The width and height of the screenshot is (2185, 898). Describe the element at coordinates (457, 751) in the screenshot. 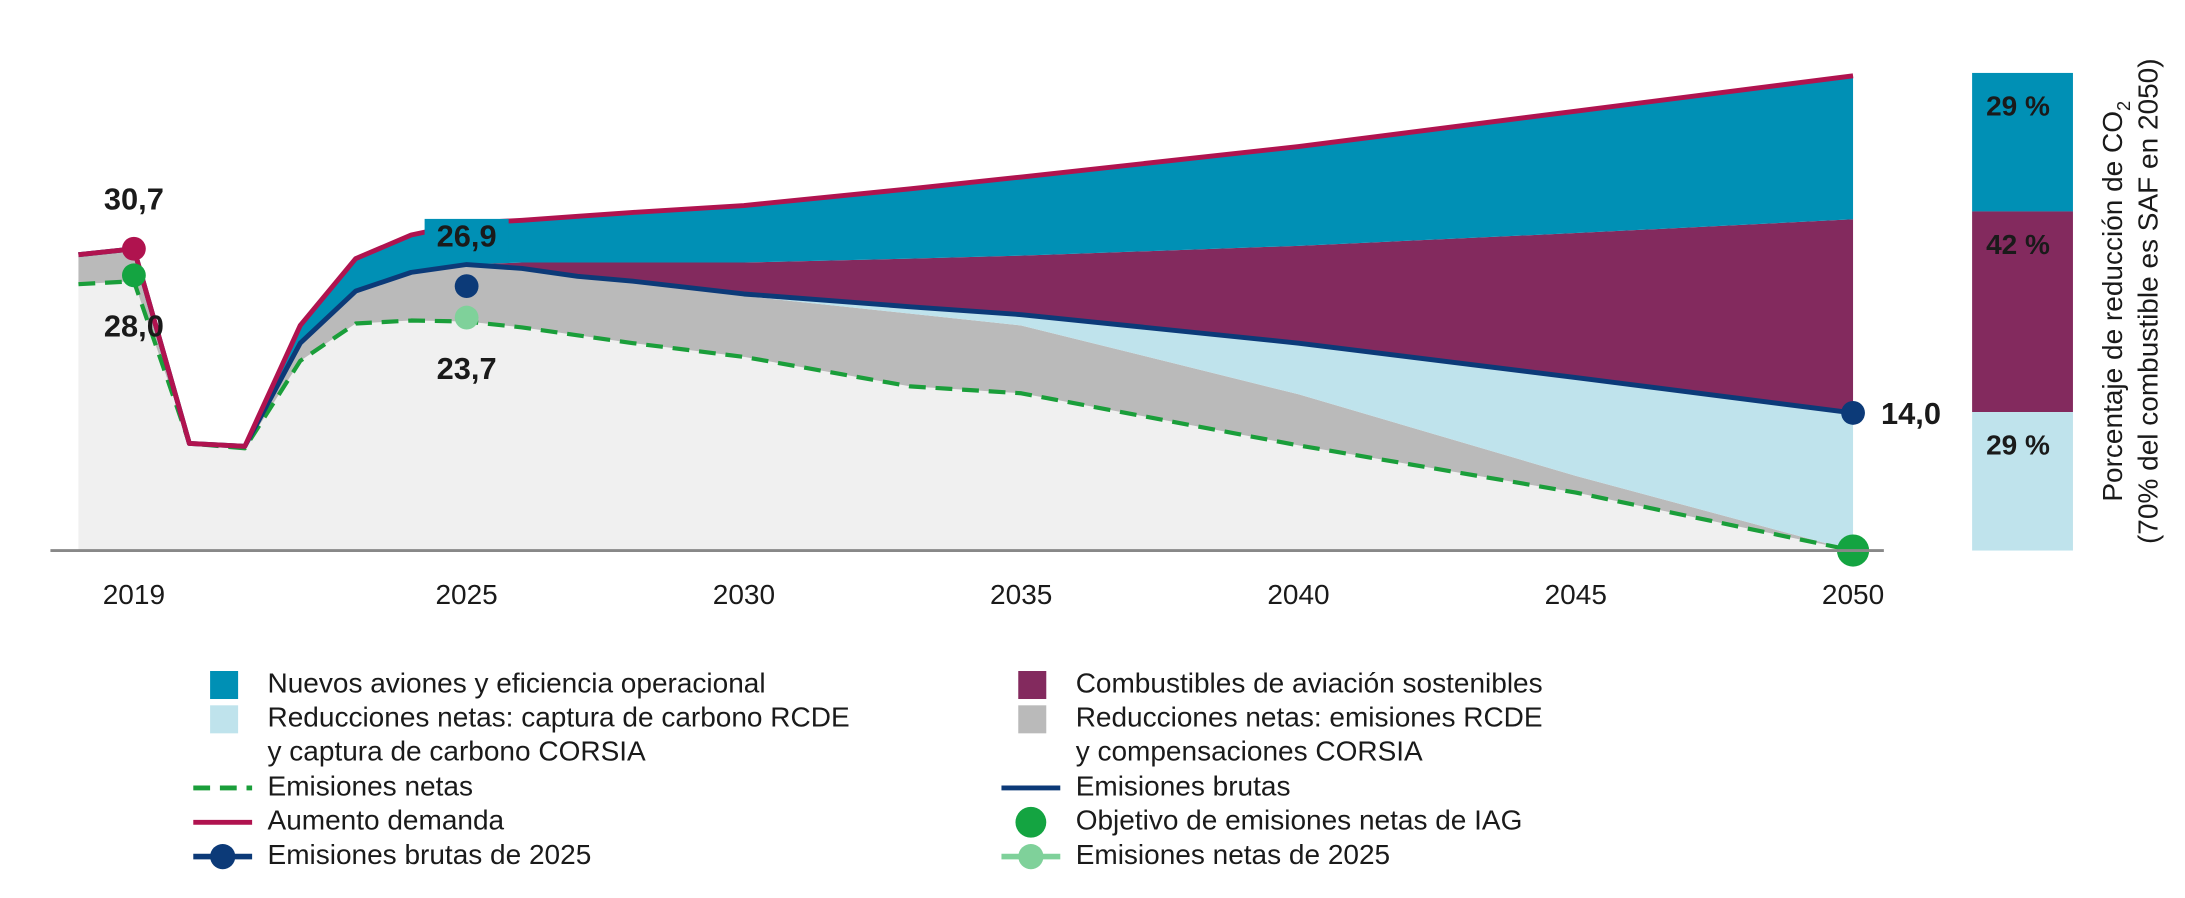

I see `legend-label-line: y captura de carbono CORSIA` at that location.